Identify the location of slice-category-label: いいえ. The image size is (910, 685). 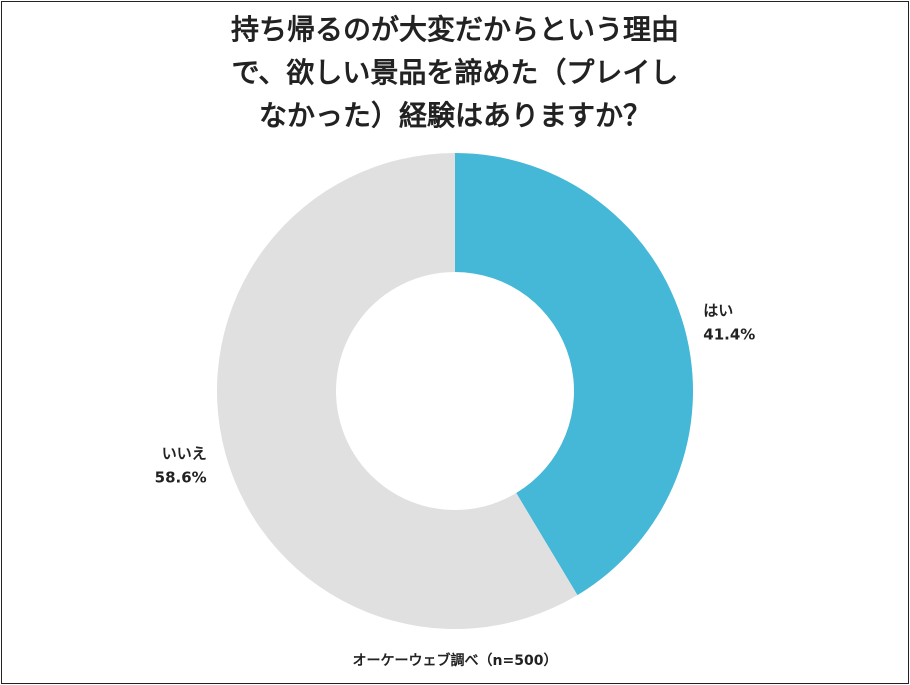
(184, 454).